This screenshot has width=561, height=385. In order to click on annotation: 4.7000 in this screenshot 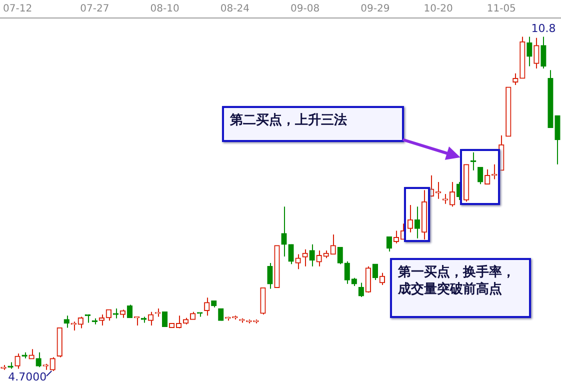, I will do `click(27, 377)`.